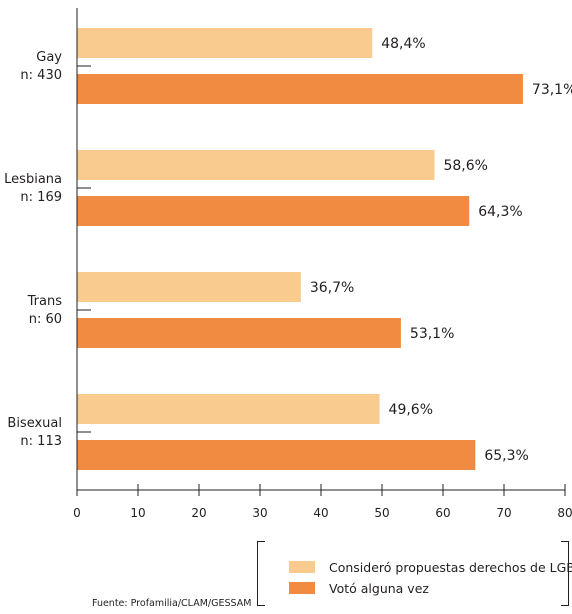  I want to click on category-n-trans: n: 60, so click(45, 319).